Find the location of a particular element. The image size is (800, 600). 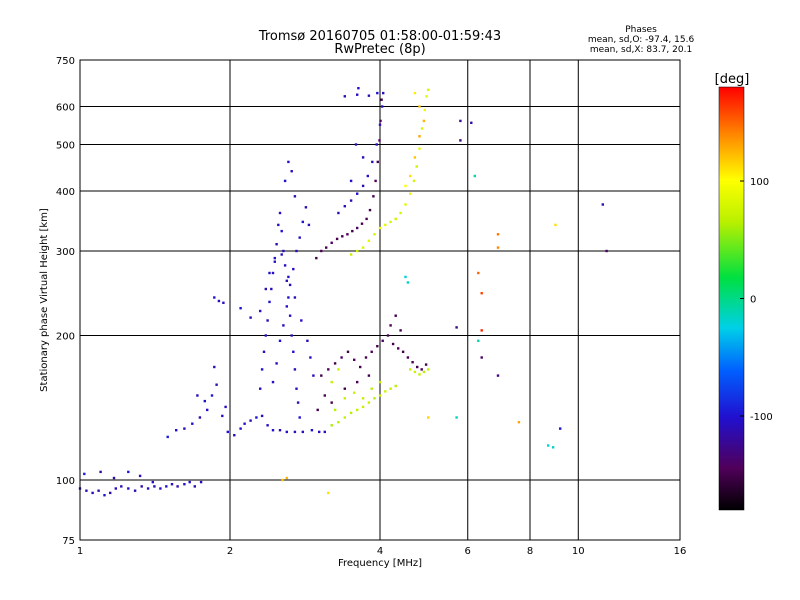

x-tick-label: 1 is located at coordinates (80, 551).